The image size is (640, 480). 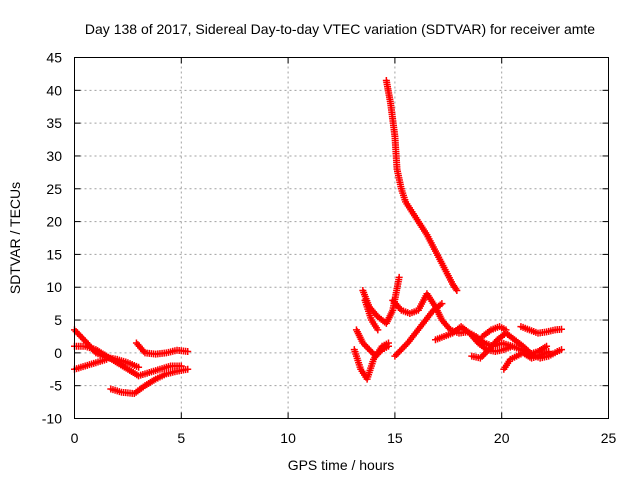 I want to click on x-tick-label: 20, so click(x=502, y=438).